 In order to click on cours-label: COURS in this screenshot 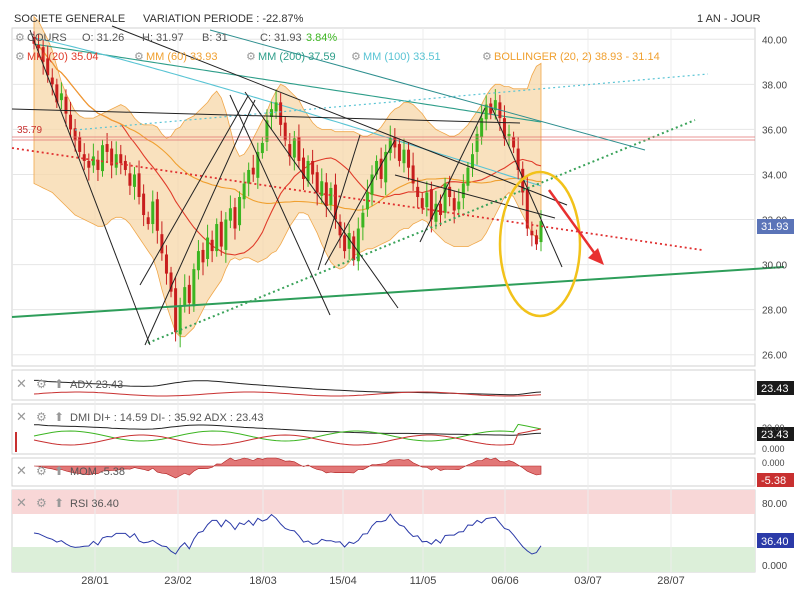, I will do `click(47, 38)`.